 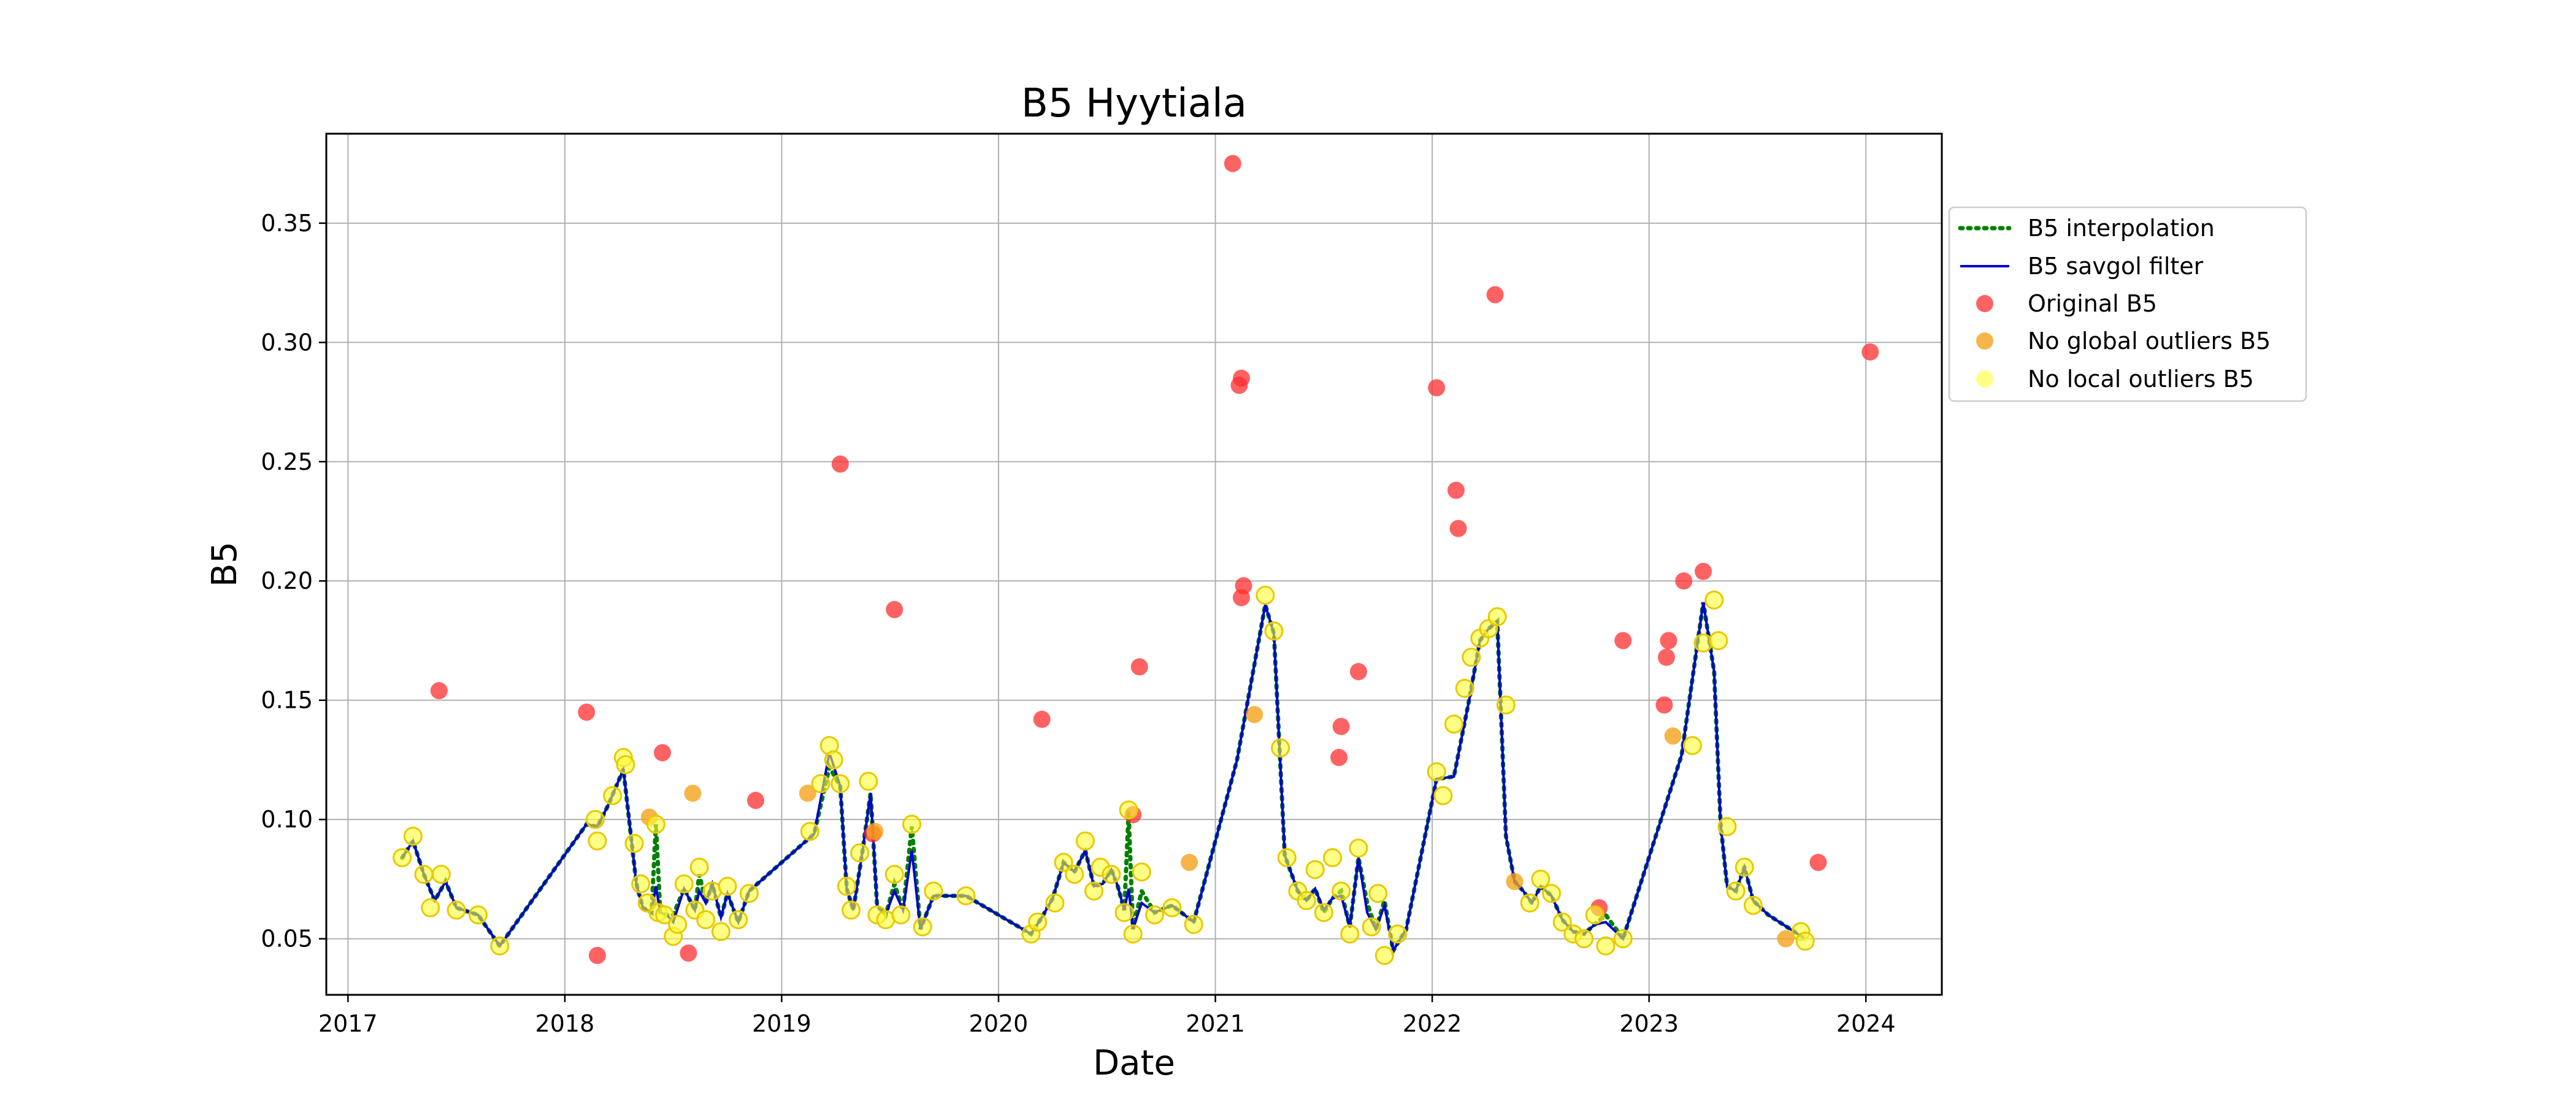 I want to click on chart-title: B5 Hyytiala, so click(x=1134, y=103).